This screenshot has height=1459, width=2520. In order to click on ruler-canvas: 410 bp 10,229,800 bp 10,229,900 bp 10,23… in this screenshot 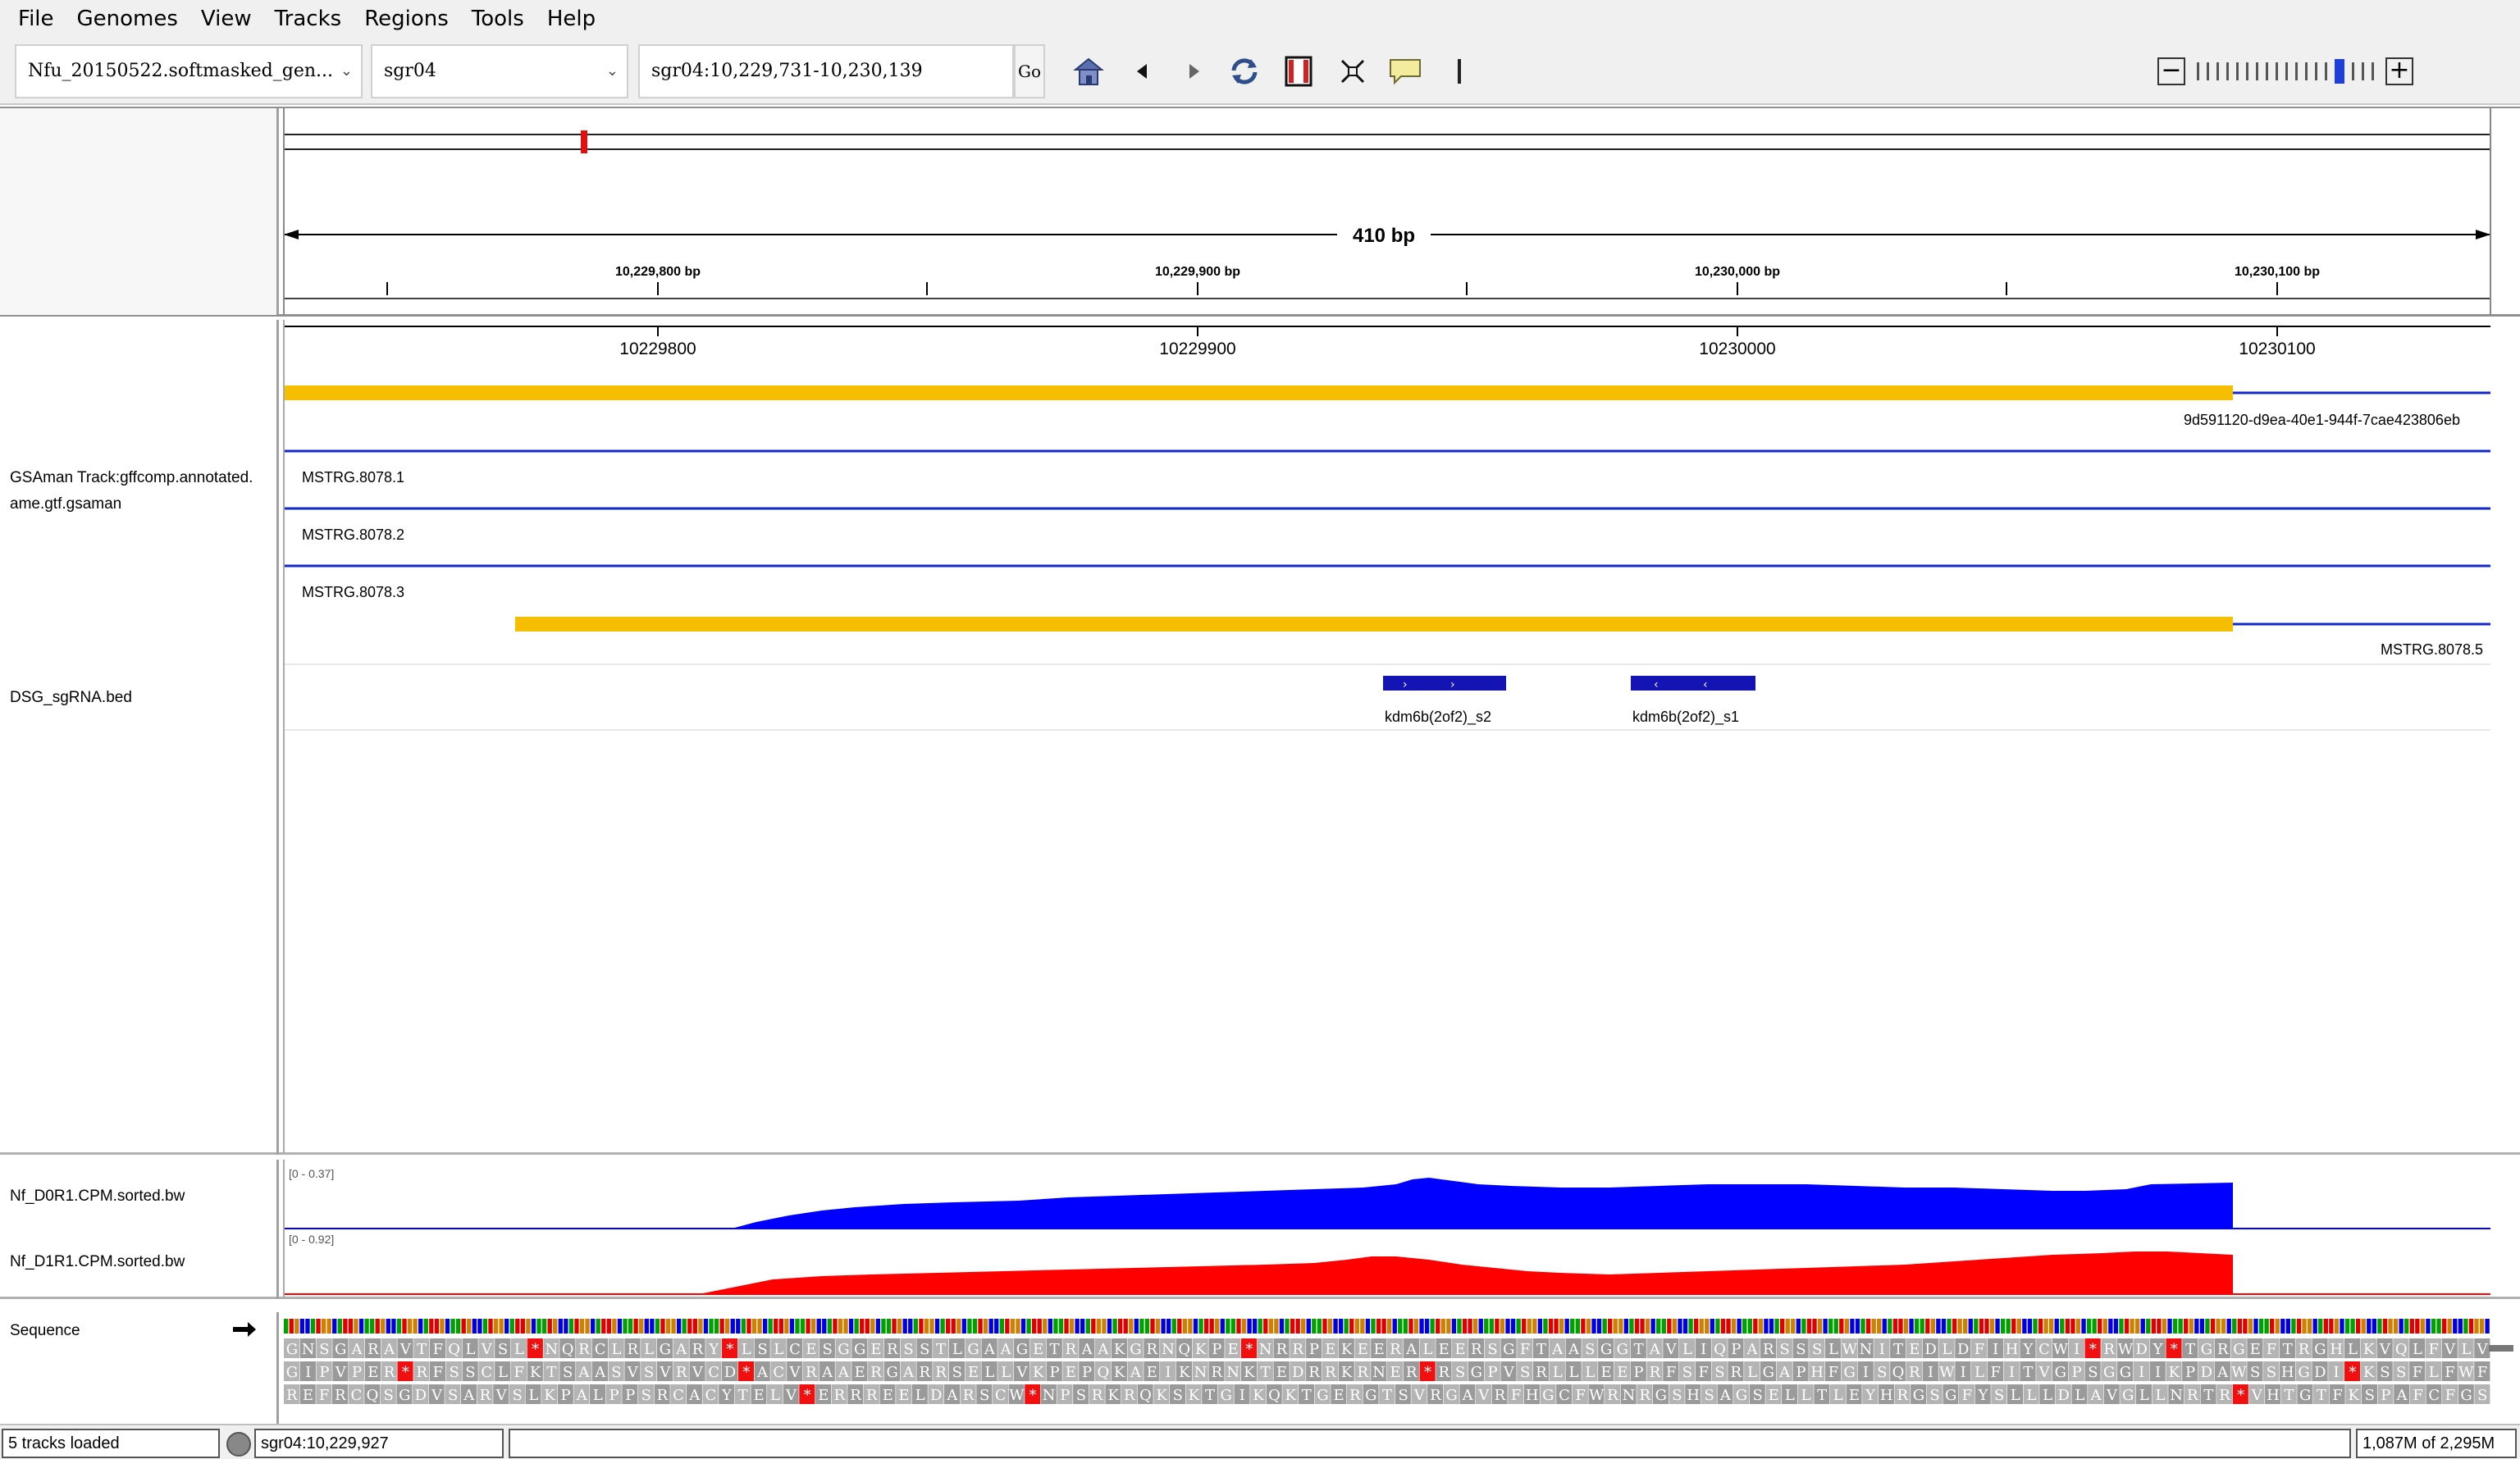, I will do `click(1400, 212)`.